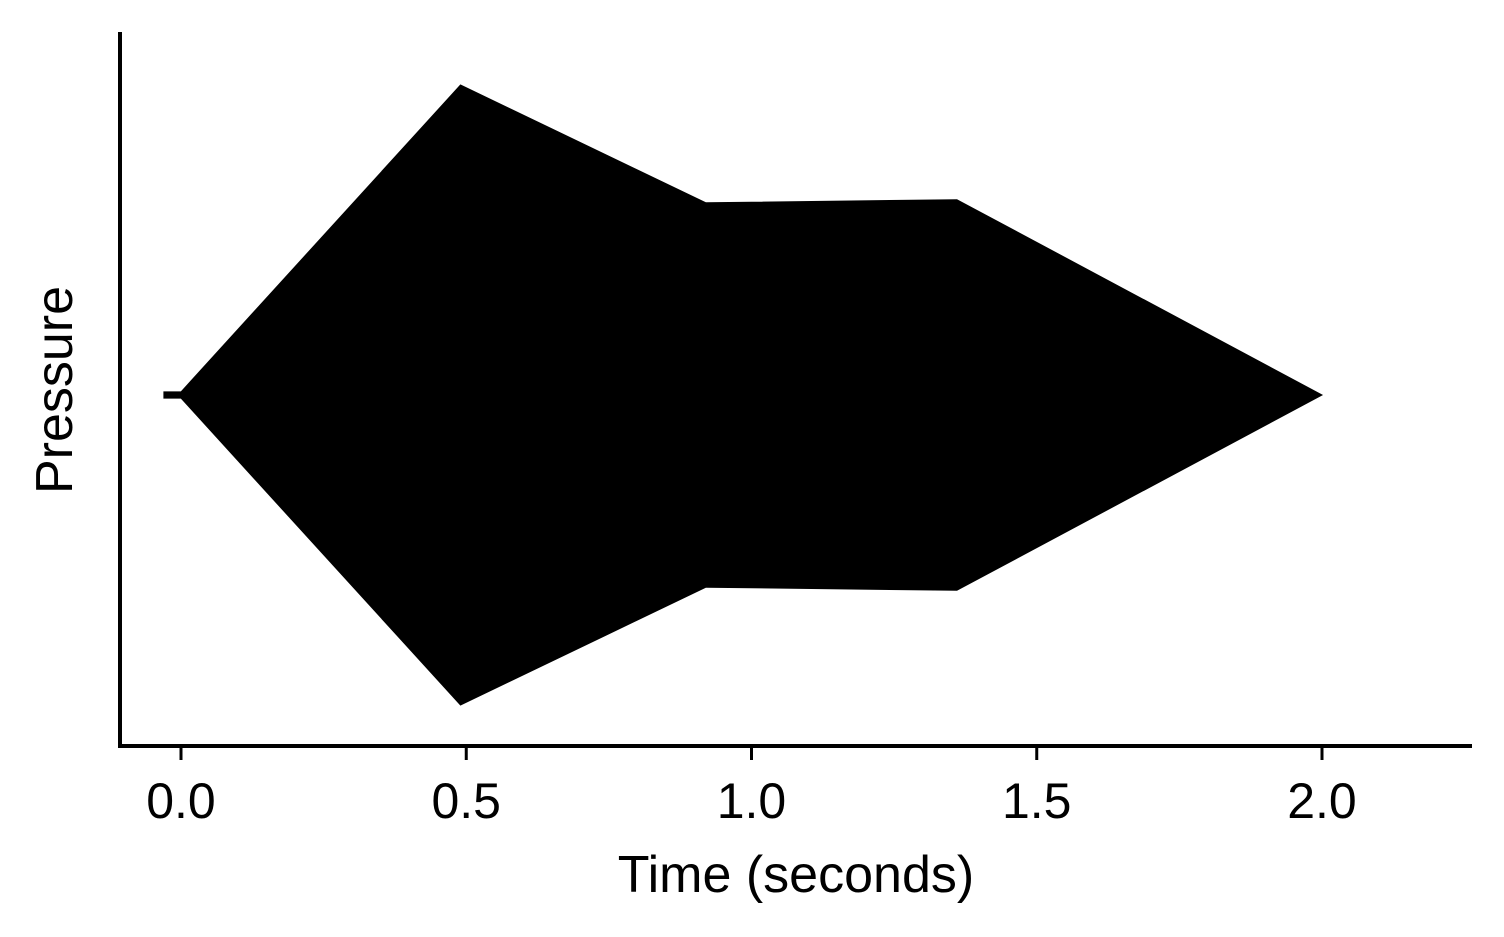  Describe the element at coordinates (55, 390) in the screenshot. I see `y-axis-title: Pressure` at that location.